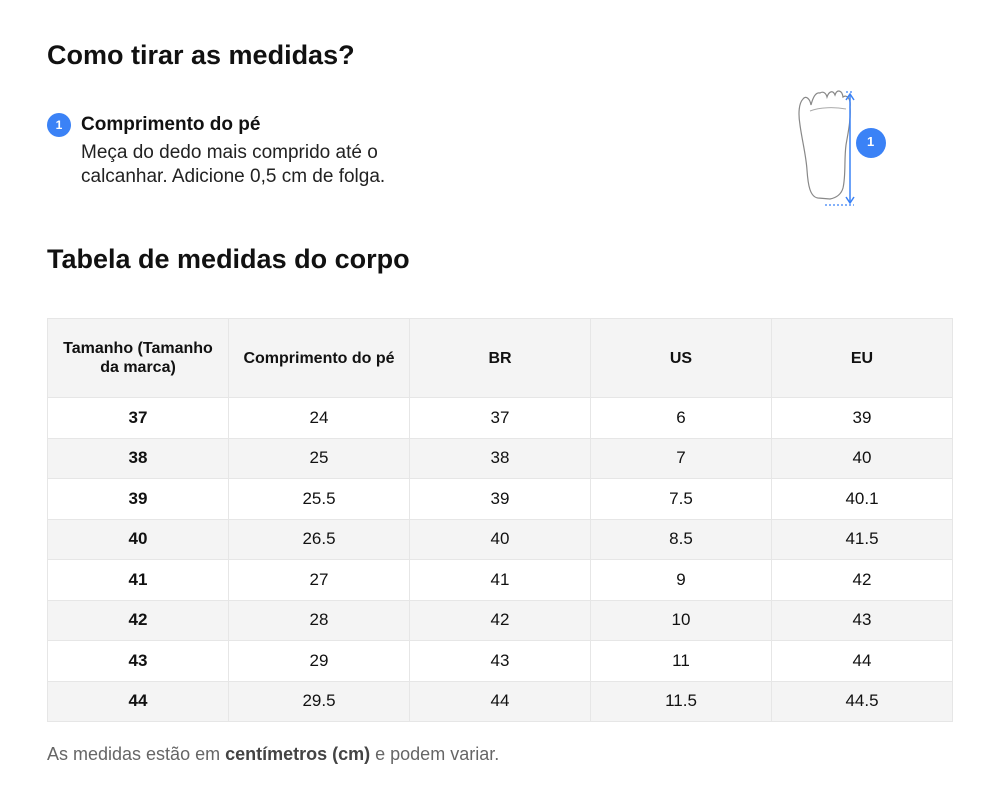 This screenshot has height=812, width=1000. What do you see at coordinates (59, 125) in the screenshot?
I see `step-number-badge: 1` at bounding box center [59, 125].